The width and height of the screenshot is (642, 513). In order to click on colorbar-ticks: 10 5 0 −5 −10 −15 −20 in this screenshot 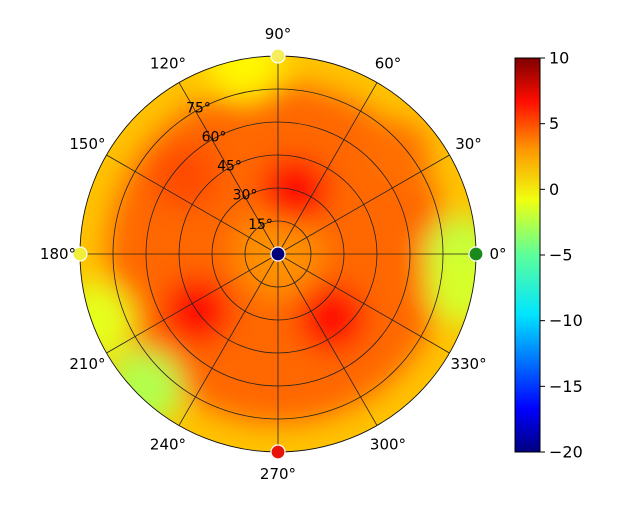, I will do `click(561, 255)`.